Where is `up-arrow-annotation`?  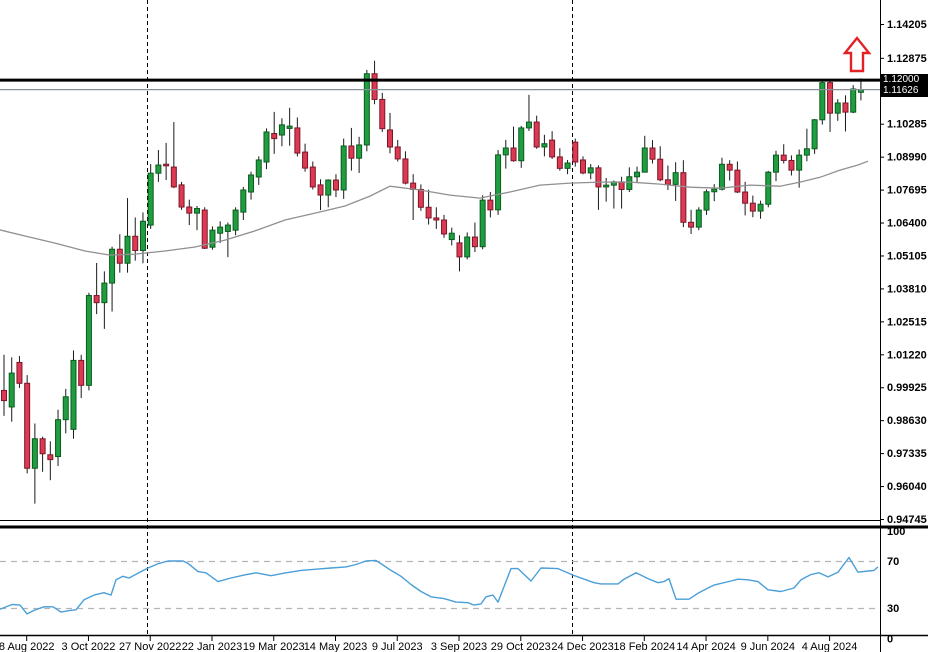 up-arrow-annotation is located at coordinates (857, 54).